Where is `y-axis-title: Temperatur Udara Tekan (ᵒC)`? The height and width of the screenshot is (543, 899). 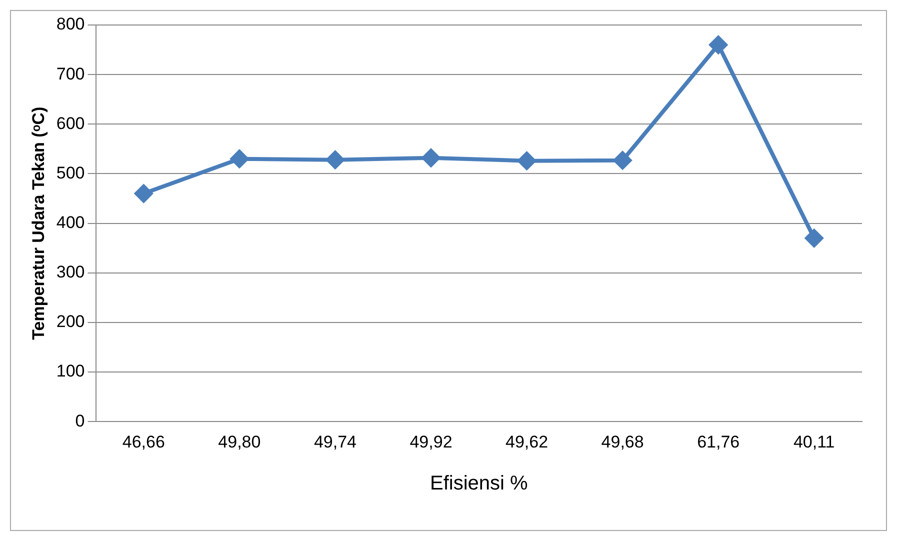 y-axis-title: Temperatur Udara Tekan (ᵒC) is located at coordinates (38, 223).